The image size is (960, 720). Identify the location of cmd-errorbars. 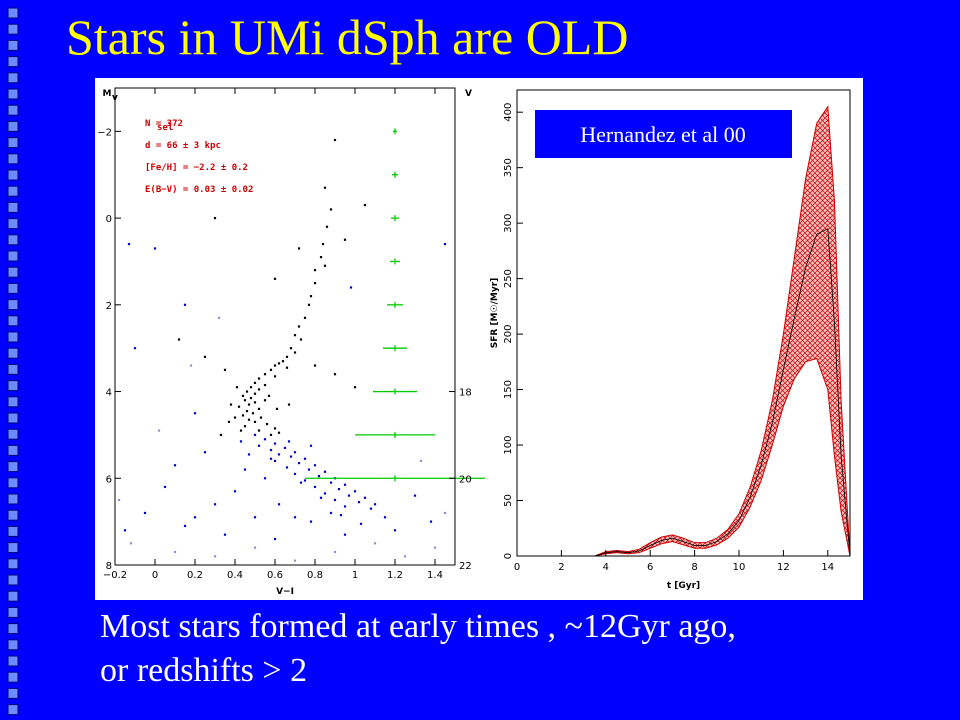
(395, 305).